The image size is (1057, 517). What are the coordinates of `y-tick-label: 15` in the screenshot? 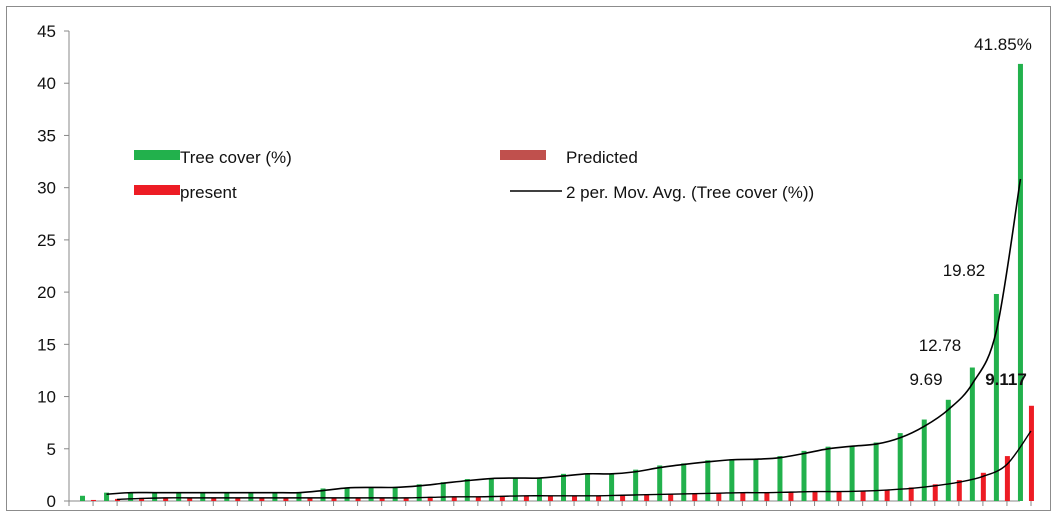 It's located at (46, 344).